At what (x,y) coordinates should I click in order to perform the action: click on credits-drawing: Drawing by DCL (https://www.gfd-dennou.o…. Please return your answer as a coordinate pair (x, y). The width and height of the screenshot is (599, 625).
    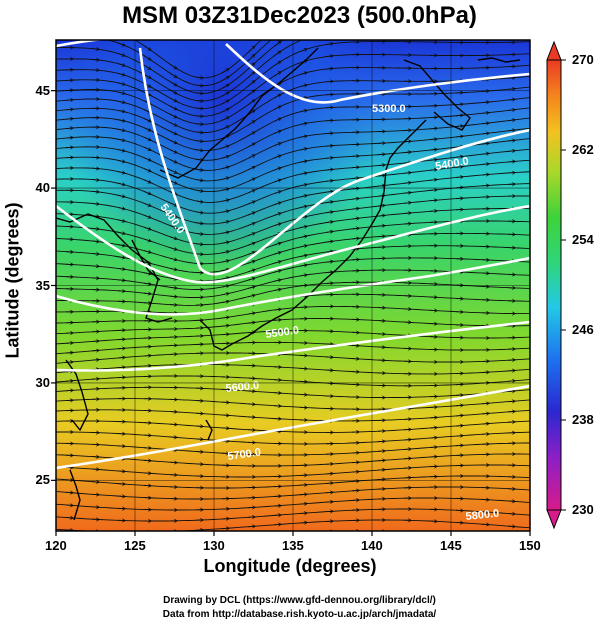
    Looking at the image, I should click on (299, 600).